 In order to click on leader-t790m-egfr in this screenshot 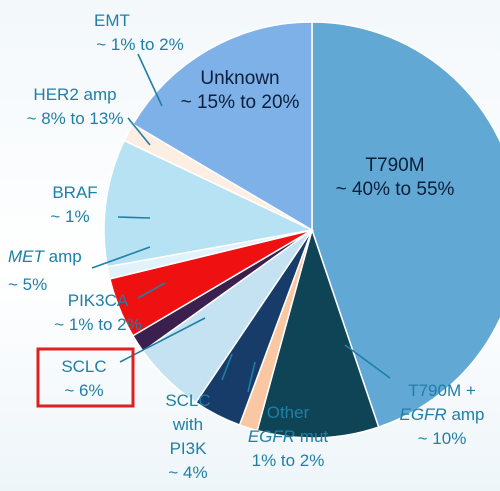, I will do `click(367, 361)`.